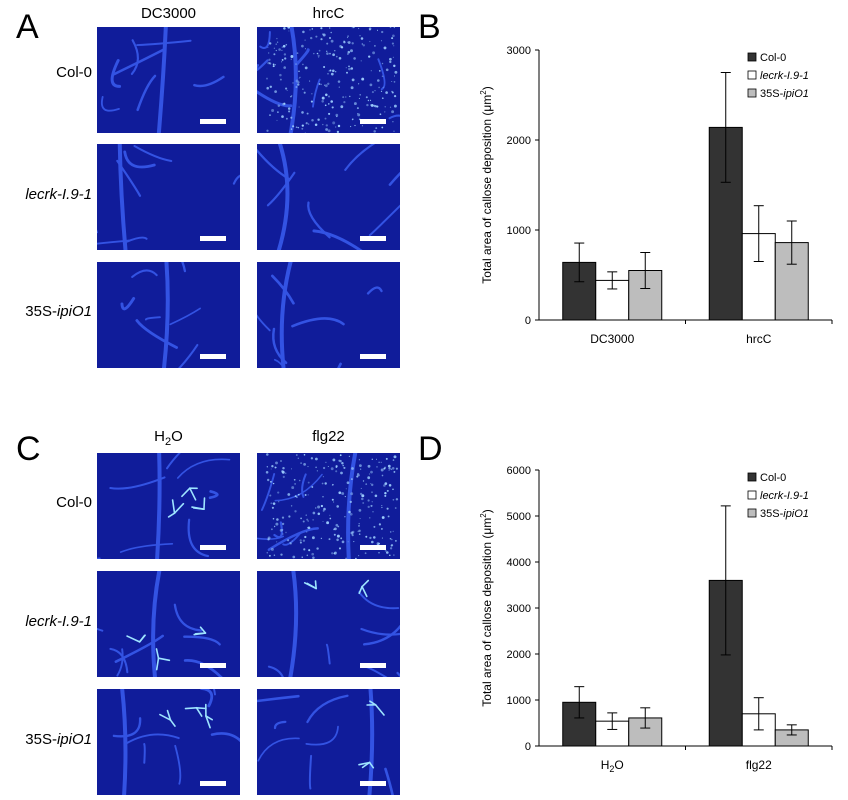 Image resolution: width=848 pixels, height=800 pixels. I want to click on micrograph-c-ipio1-flg22, so click(328, 742).